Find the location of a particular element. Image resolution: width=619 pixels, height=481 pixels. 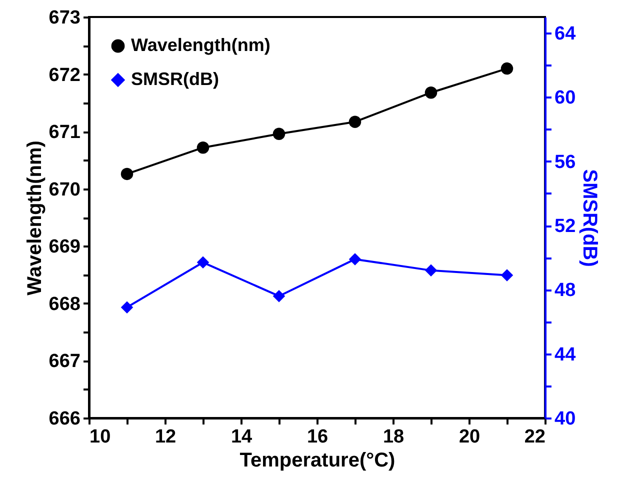

legend-label: SMSR(dB) is located at coordinates (175, 79).